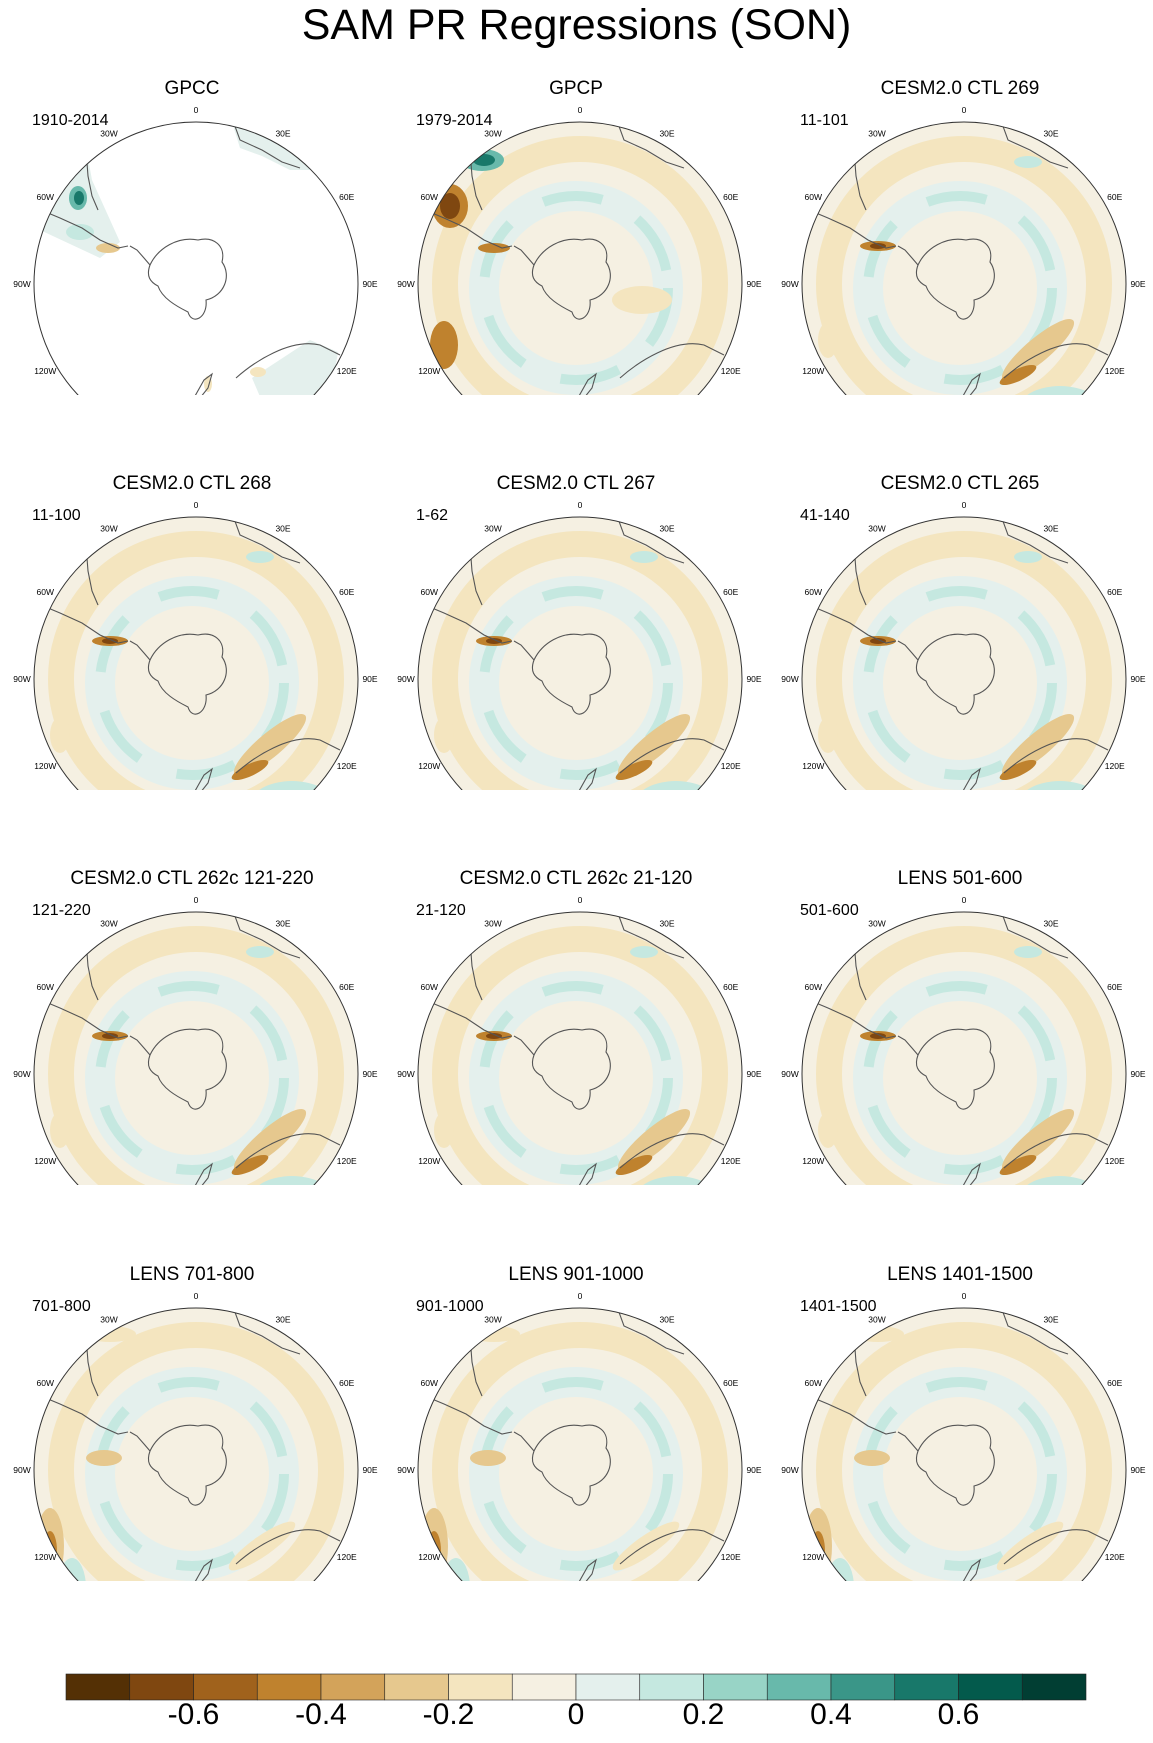 This screenshot has width=1153, height=1743. I want to click on panel-period: 501-600, so click(829, 910).